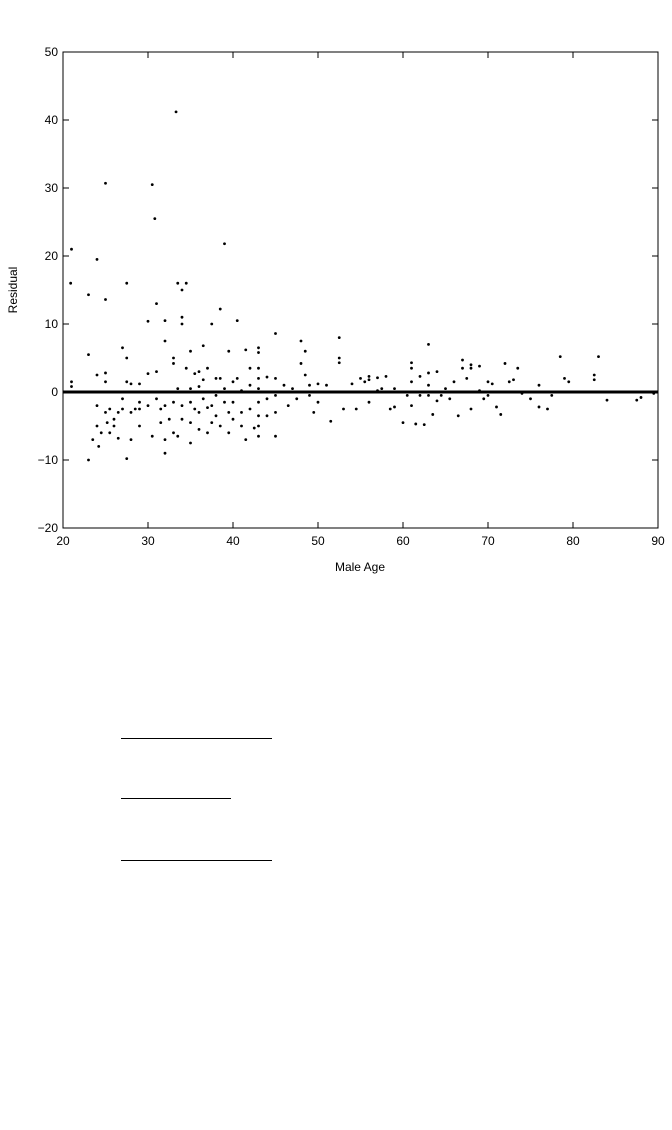  What do you see at coordinates (54, 392) in the screenshot?
I see `y-tick-label: 0` at bounding box center [54, 392].